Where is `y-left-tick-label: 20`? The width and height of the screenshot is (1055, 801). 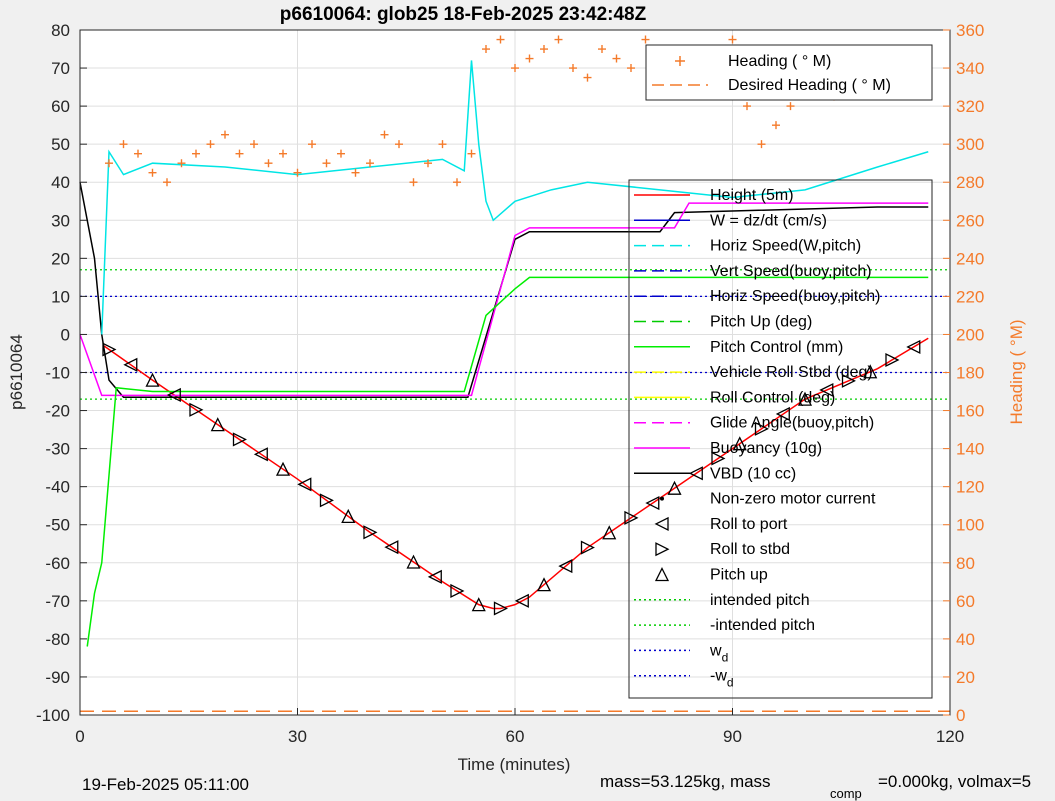
y-left-tick-label: 20 is located at coordinates (60, 258).